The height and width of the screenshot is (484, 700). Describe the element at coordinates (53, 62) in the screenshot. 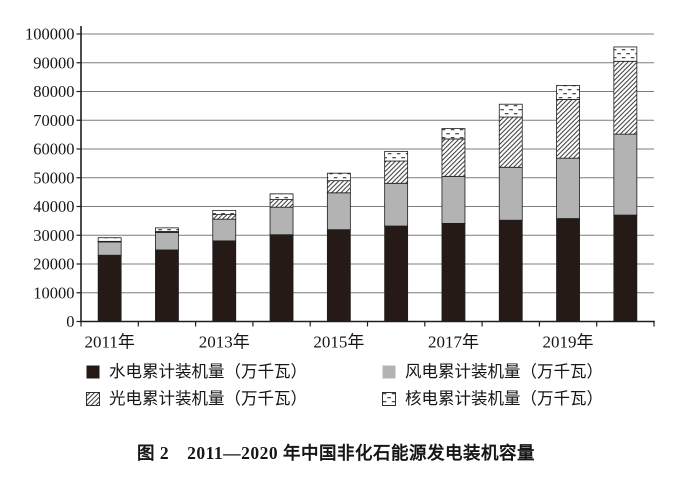

I see `y-tick-label: 90000` at that location.